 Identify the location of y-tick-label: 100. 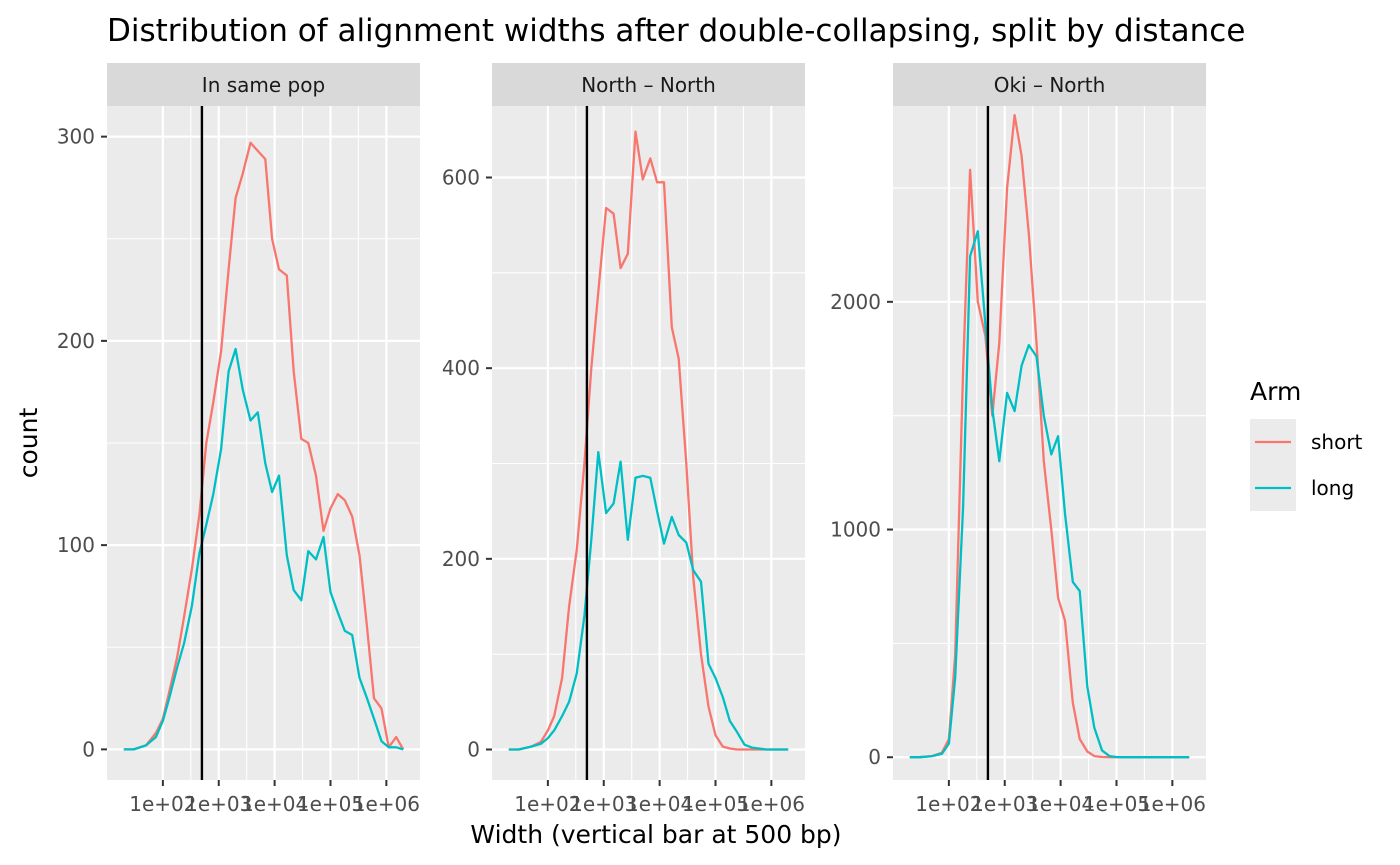
(76, 545).